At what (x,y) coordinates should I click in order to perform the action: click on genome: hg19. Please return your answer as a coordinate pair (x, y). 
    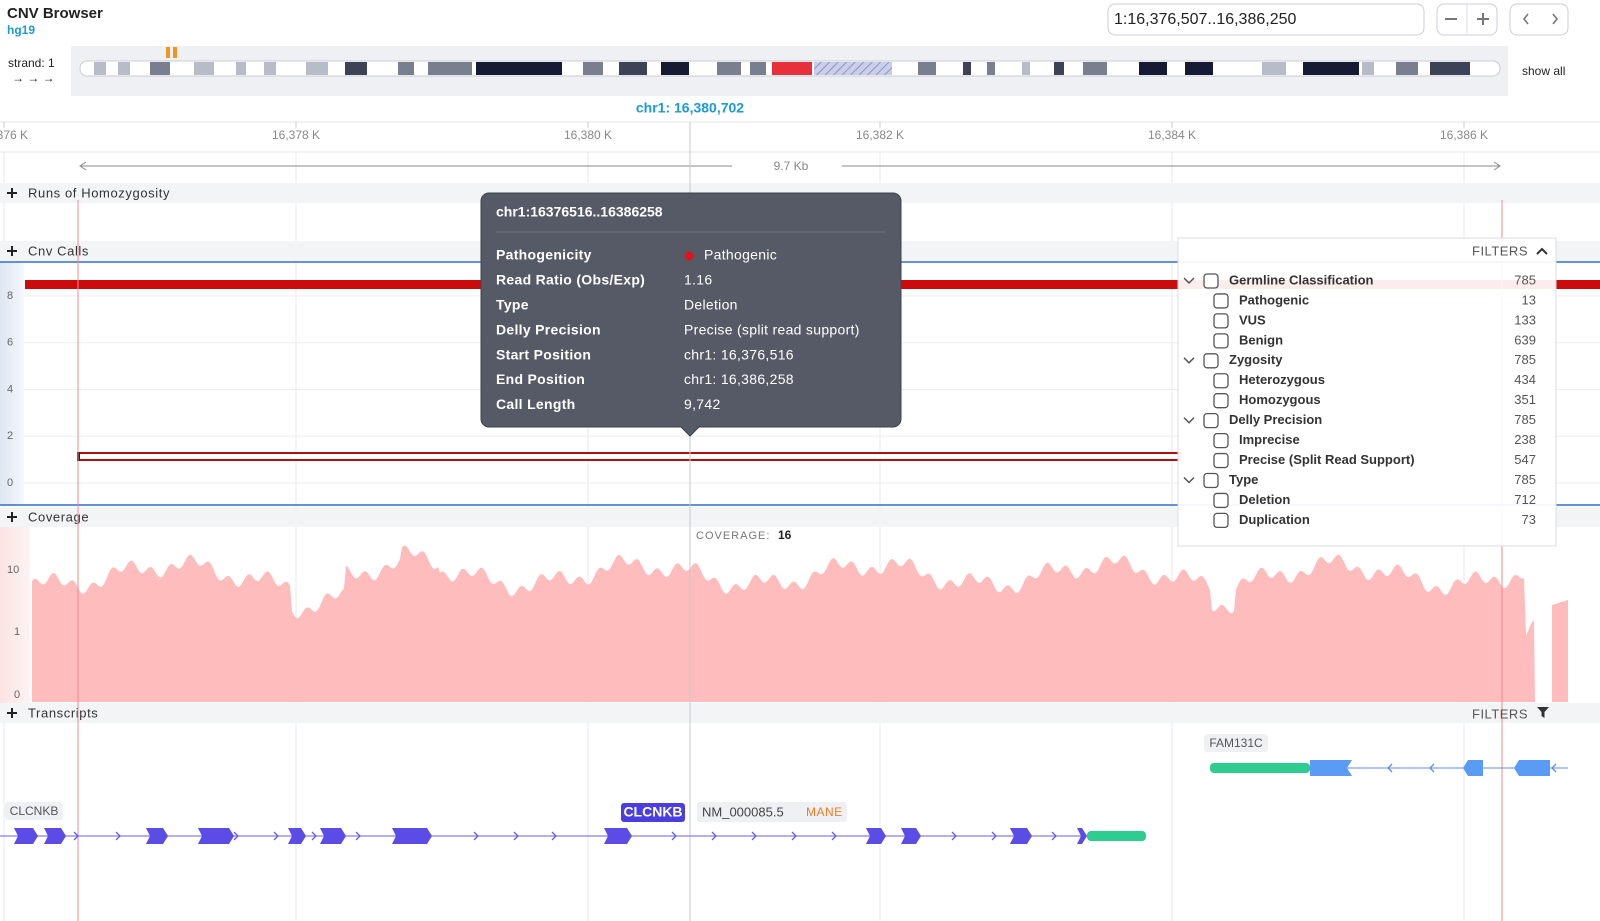
    Looking at the image, I should click on (21, 30).